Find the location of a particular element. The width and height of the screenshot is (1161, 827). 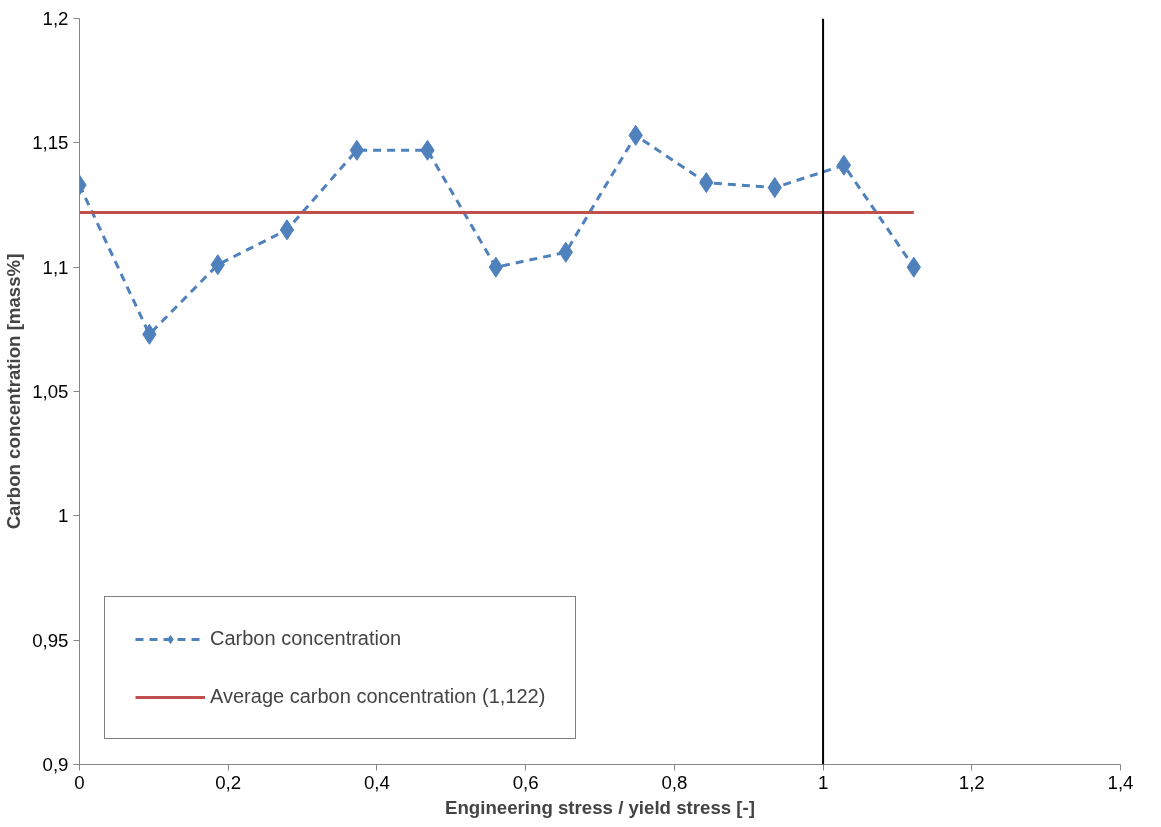

x-tick-label: 1,2 is located at coordinates (971, 782).